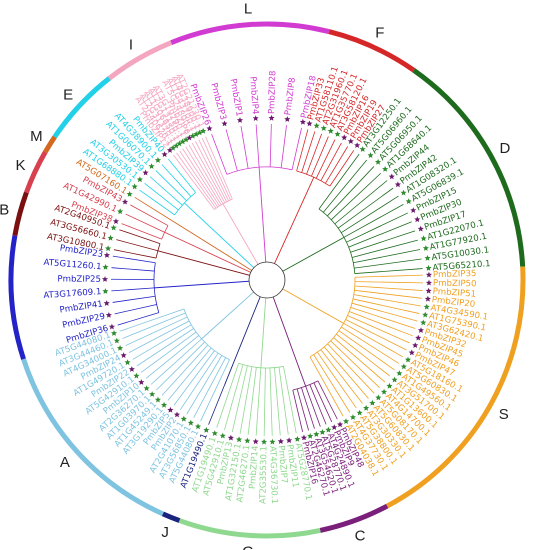 This screenshot has height=550, width=534. Describe the element at coordinates (273, 475) in the screenshot. I see `leaf-label: AT4G36730.1` at that location.